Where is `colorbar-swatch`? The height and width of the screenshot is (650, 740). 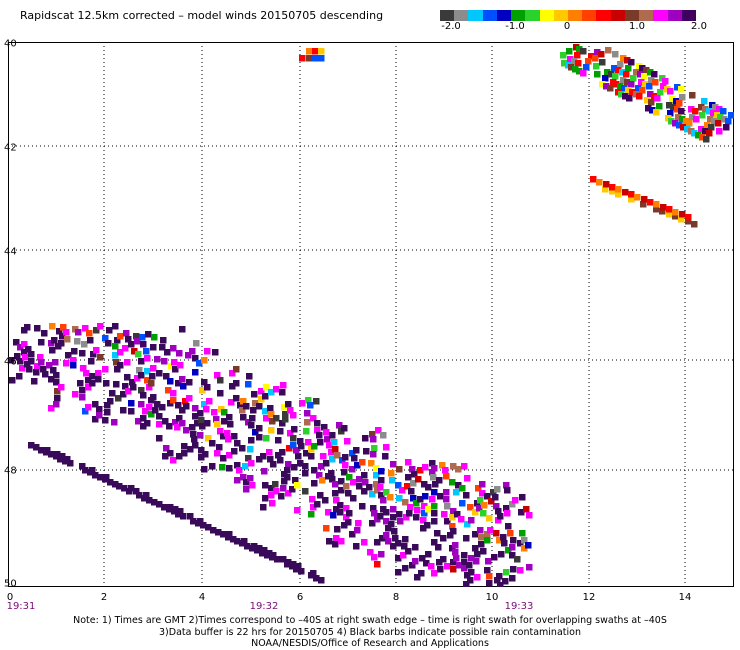
colorbar-swatch is located at coordinates (546, 15).